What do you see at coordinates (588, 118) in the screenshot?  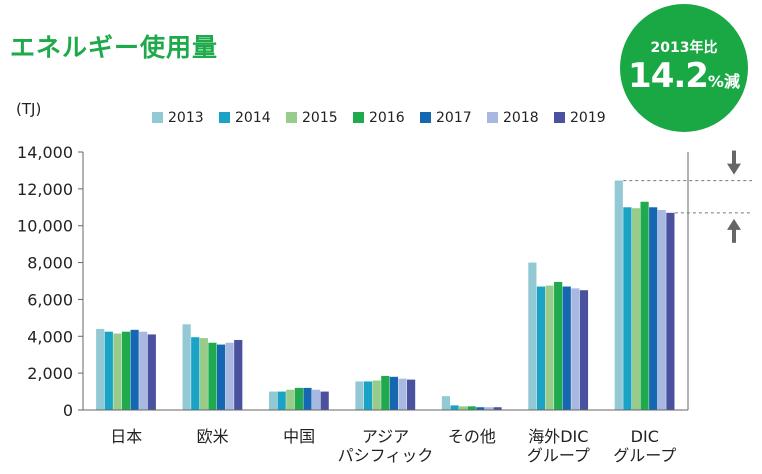 I see `legend-label-2019: 2019` at bounding box center [588, 118].